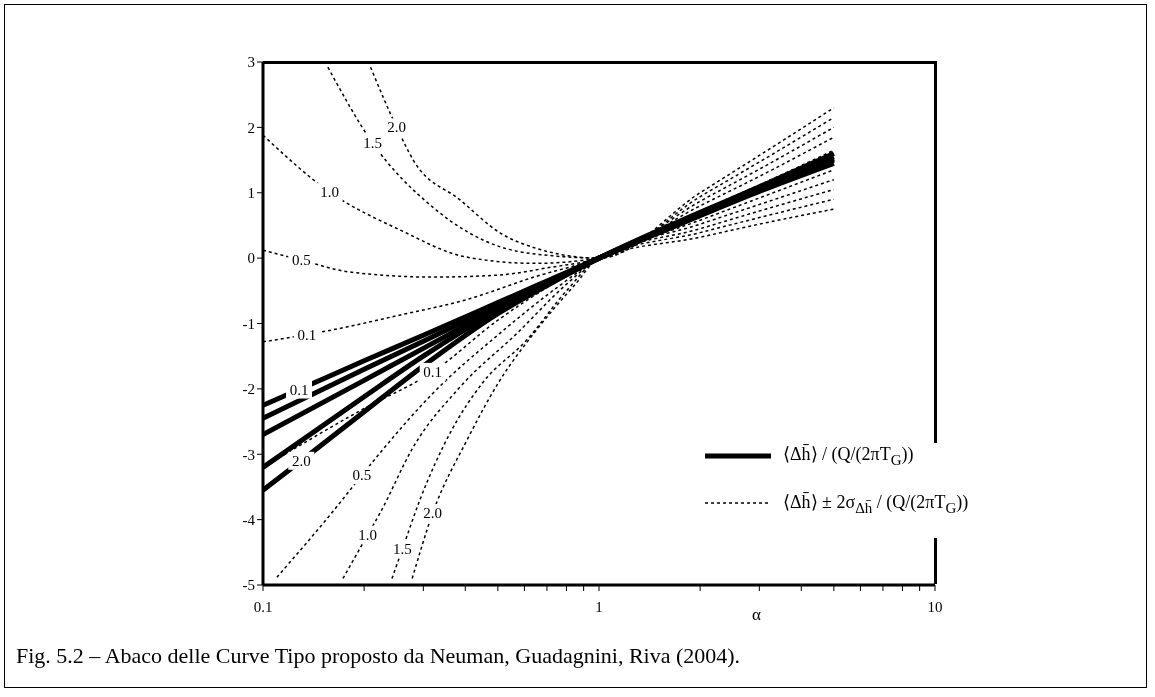 The width and height of the screenshot is (1155, 697). I want to click on y-tick-label: 2, so click(251, 127).